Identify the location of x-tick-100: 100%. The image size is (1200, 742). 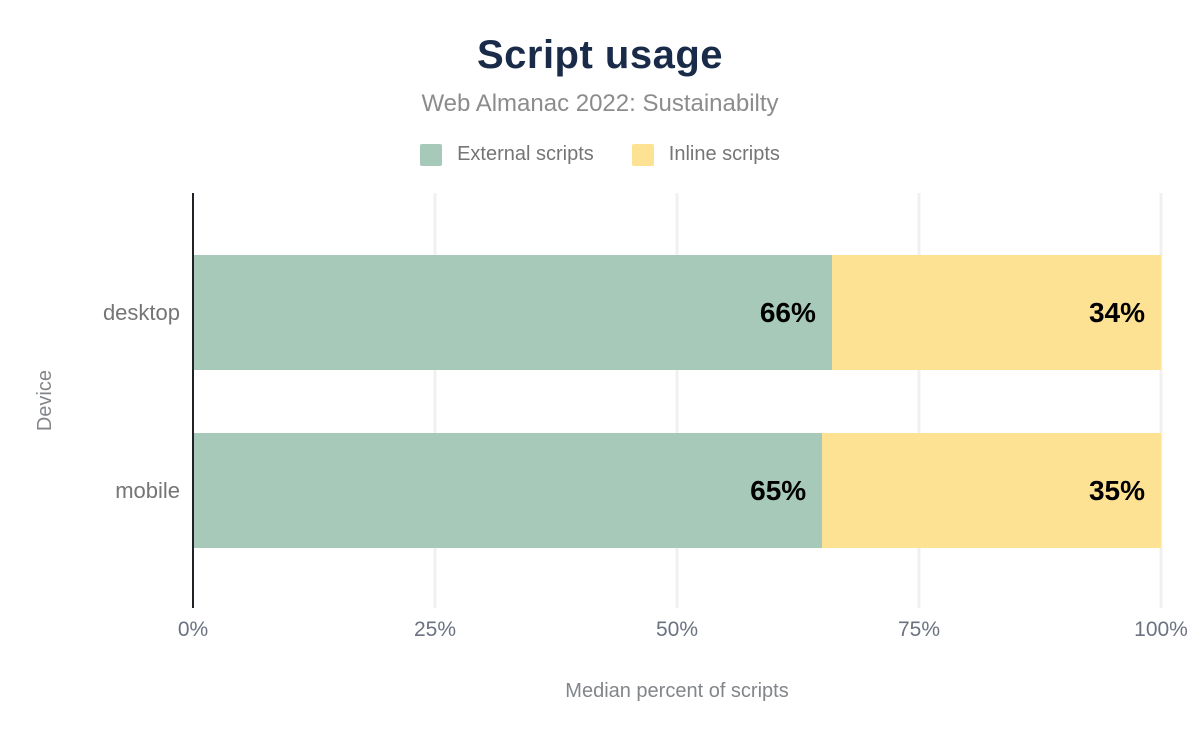
(1161, 629).